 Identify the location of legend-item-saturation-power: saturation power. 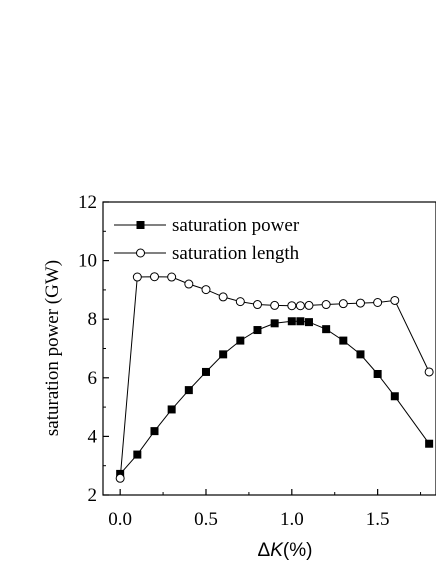
(207, 225).